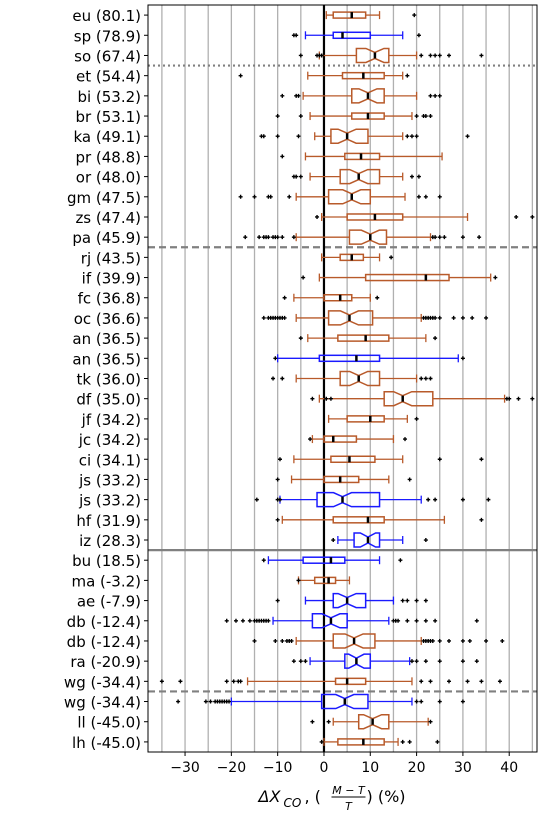 The height and width of the screenshot is (813, 538). What do you see at coordinates (106, 561) in the screenshot?
I see `ytick-label: bu (18.5)` at bounding box center [106, 561].